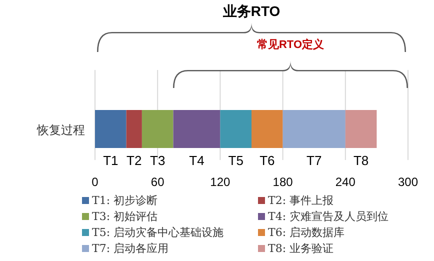 This screenshot has width=434, height=261. Describe the element at coordinates (157, 182) in the screenshot. I see `x-tick-label: 60` at that location.